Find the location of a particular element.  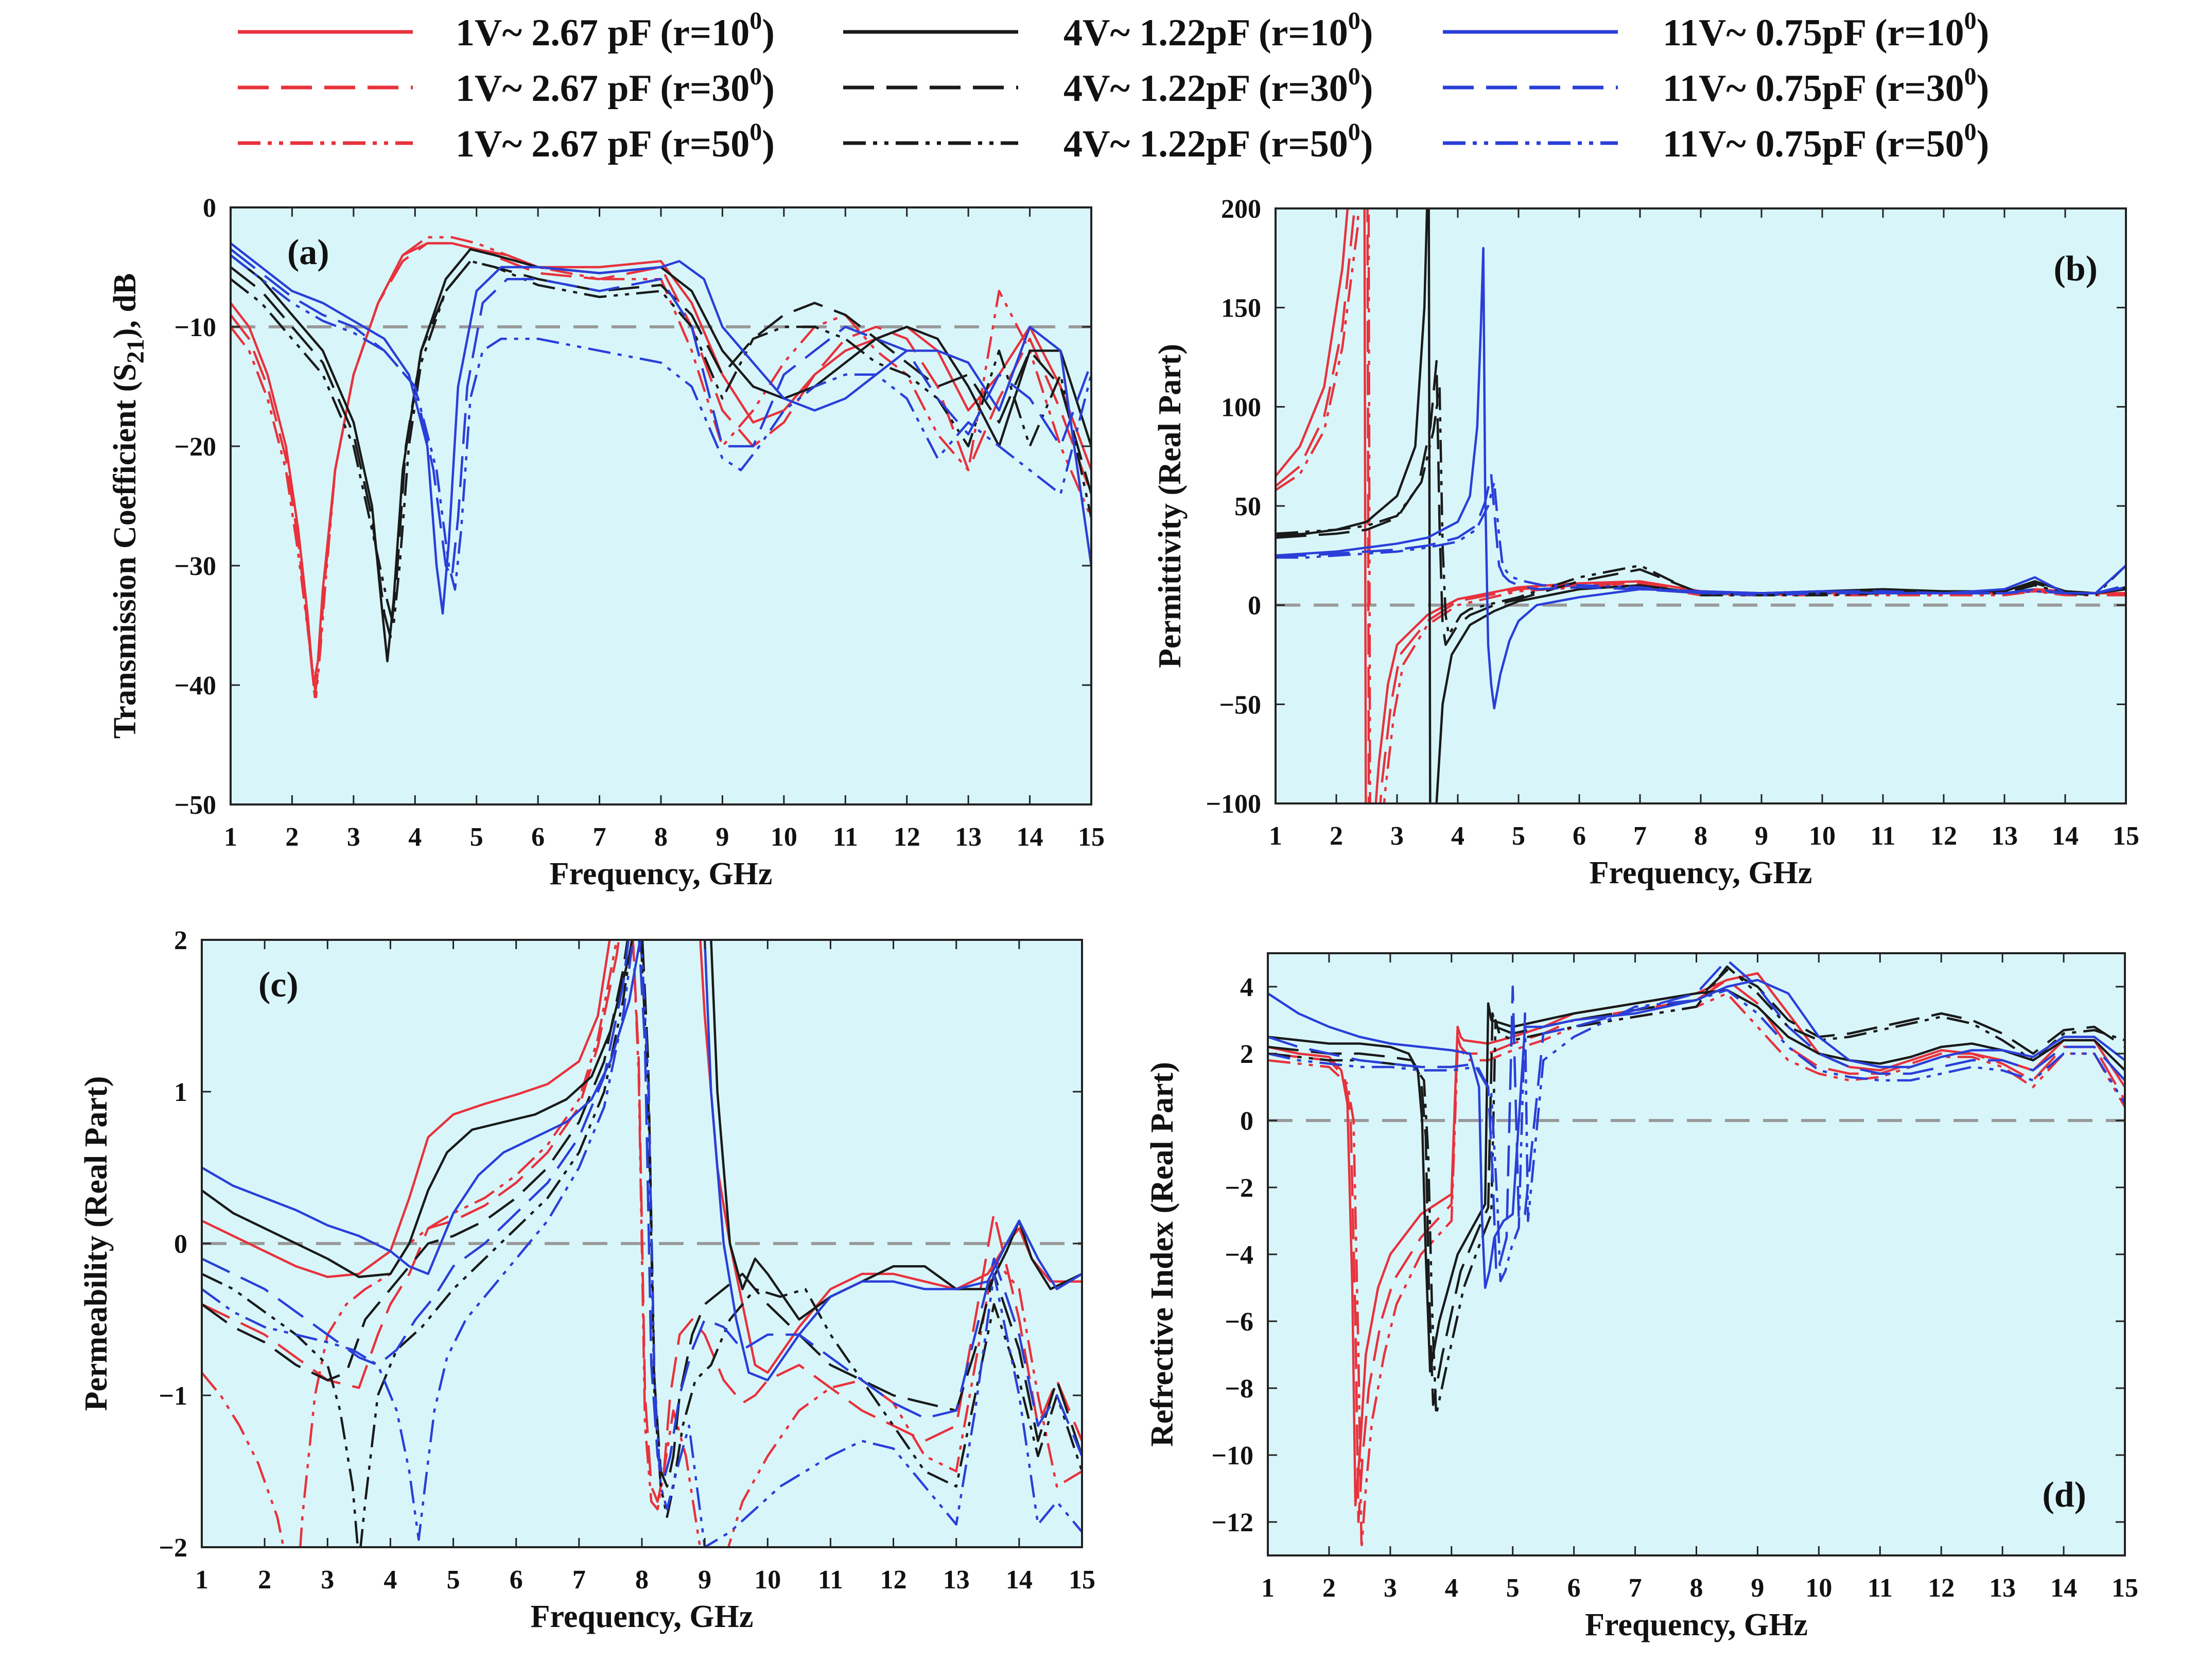

y-tick-label: −100 is located at coordinates (1234, 804).